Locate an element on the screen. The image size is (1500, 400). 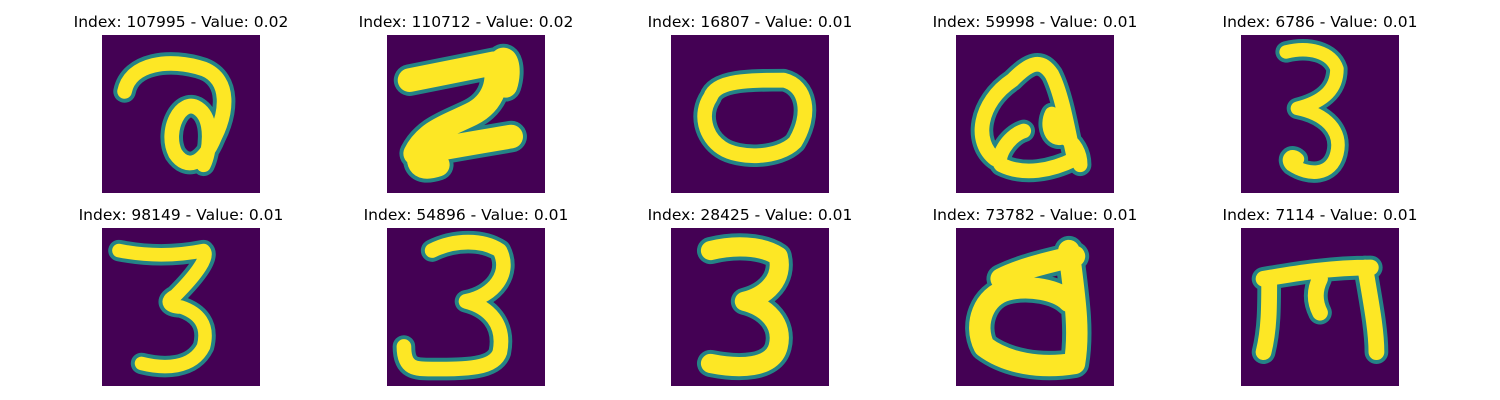
panel-title: Index: 73782 - Value: 0.01 is located at coordinates (1035, 215).